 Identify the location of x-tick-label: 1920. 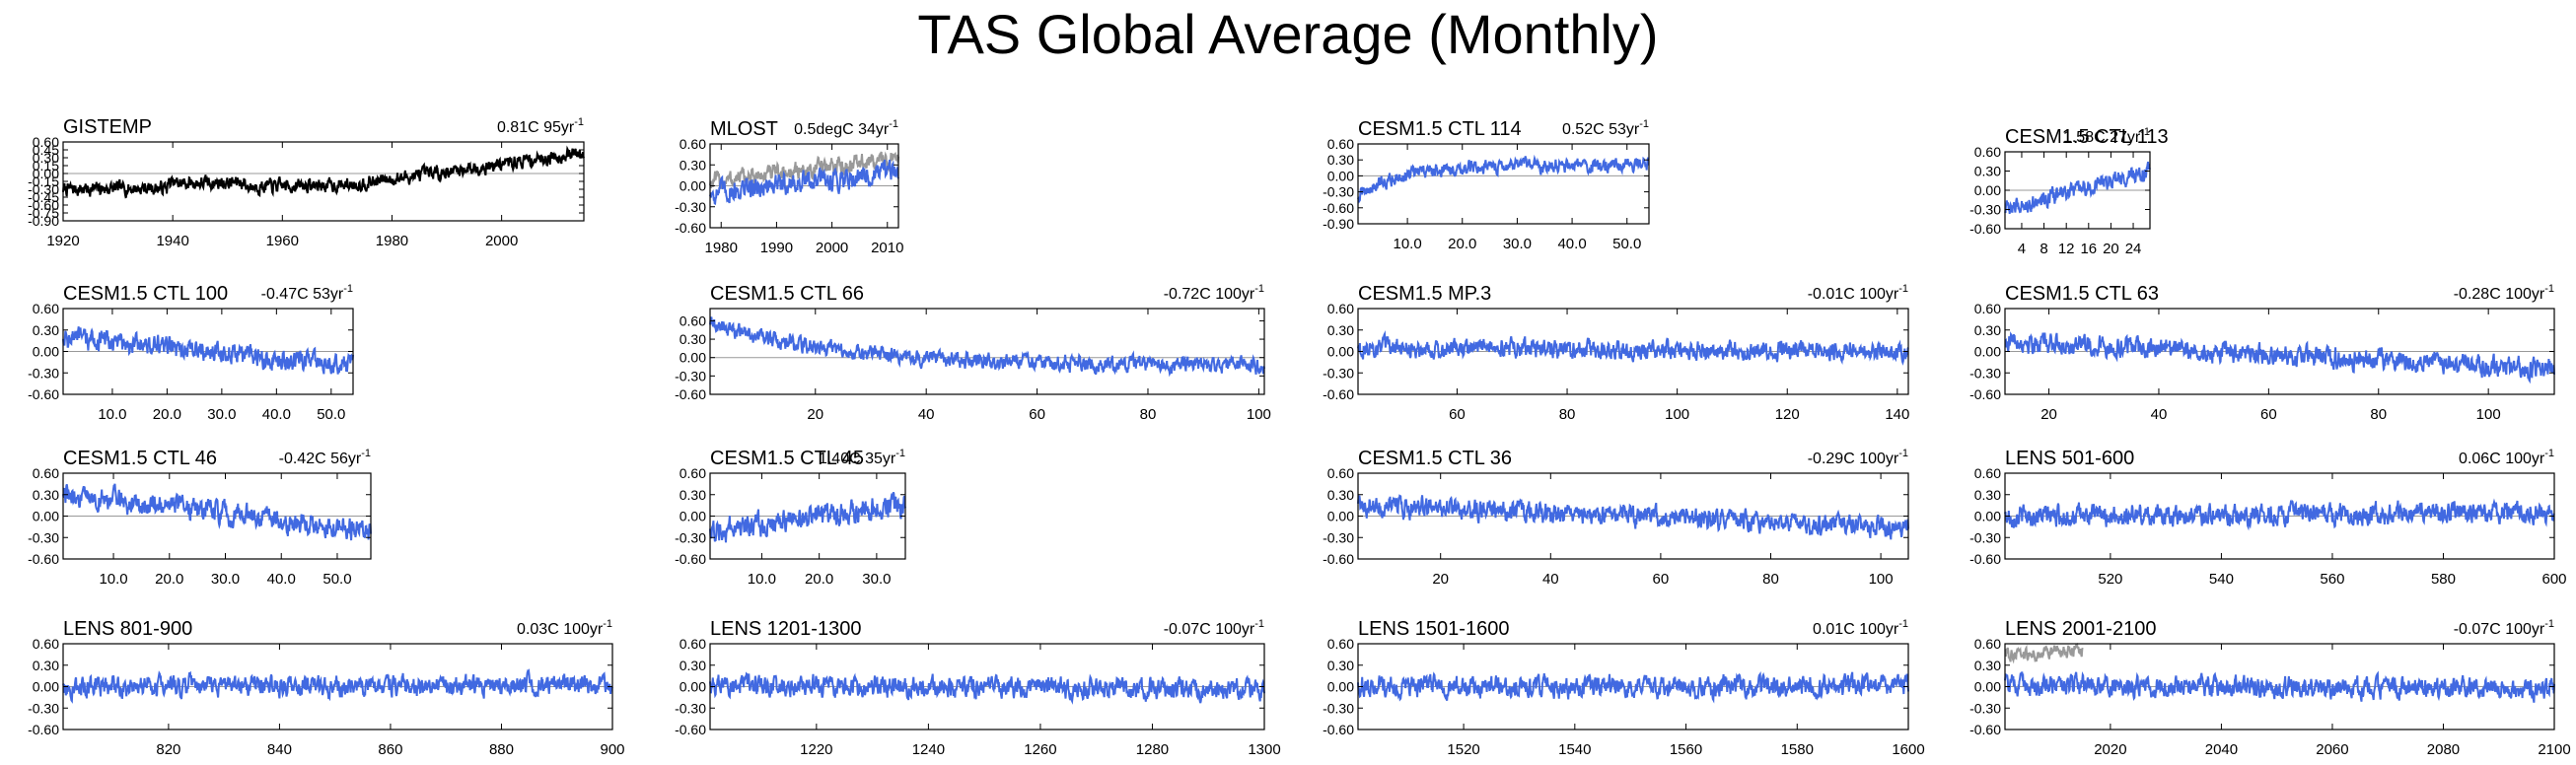
(63, 241).